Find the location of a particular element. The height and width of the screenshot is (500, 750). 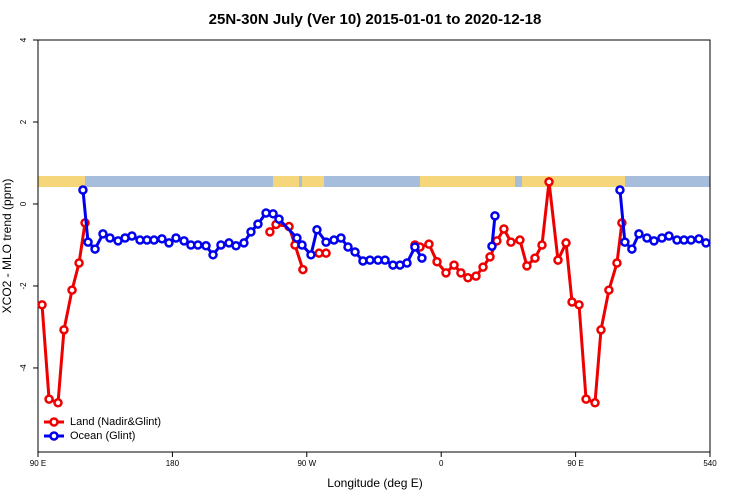

ocean-band is located at coordinates (374, 181).